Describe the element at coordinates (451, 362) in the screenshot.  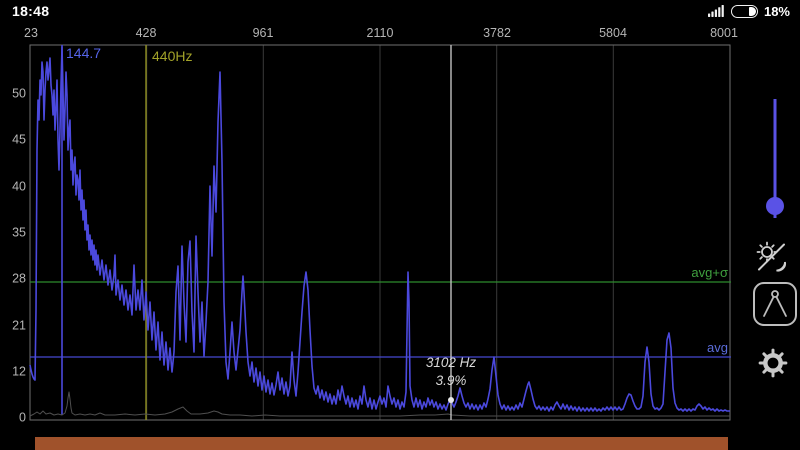
I see `cursor-freq-label: 3102 Hz` at that location.